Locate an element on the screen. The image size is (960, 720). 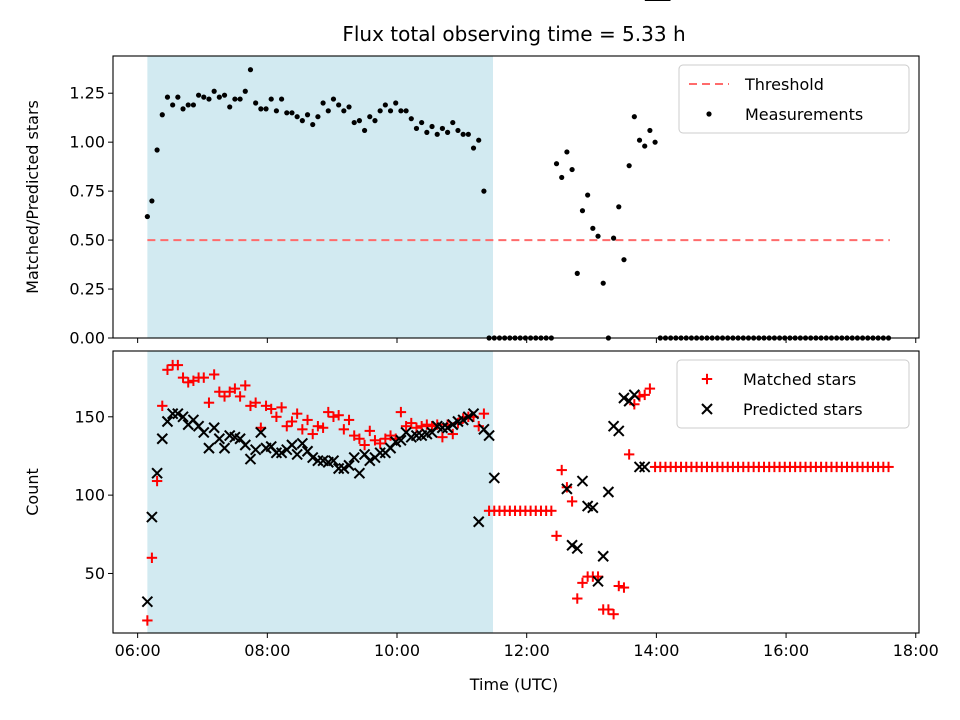
legend-handle is located at coordinates (707, 409).